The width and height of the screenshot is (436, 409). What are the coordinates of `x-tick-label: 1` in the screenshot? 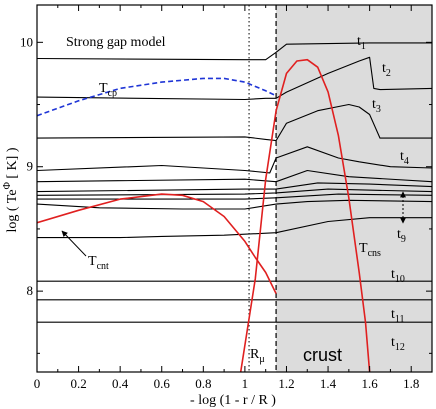 It's located at (245, 383).